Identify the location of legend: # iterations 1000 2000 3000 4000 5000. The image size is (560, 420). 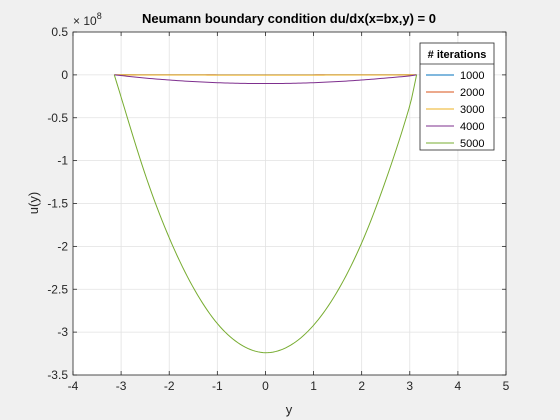
(457, 96).